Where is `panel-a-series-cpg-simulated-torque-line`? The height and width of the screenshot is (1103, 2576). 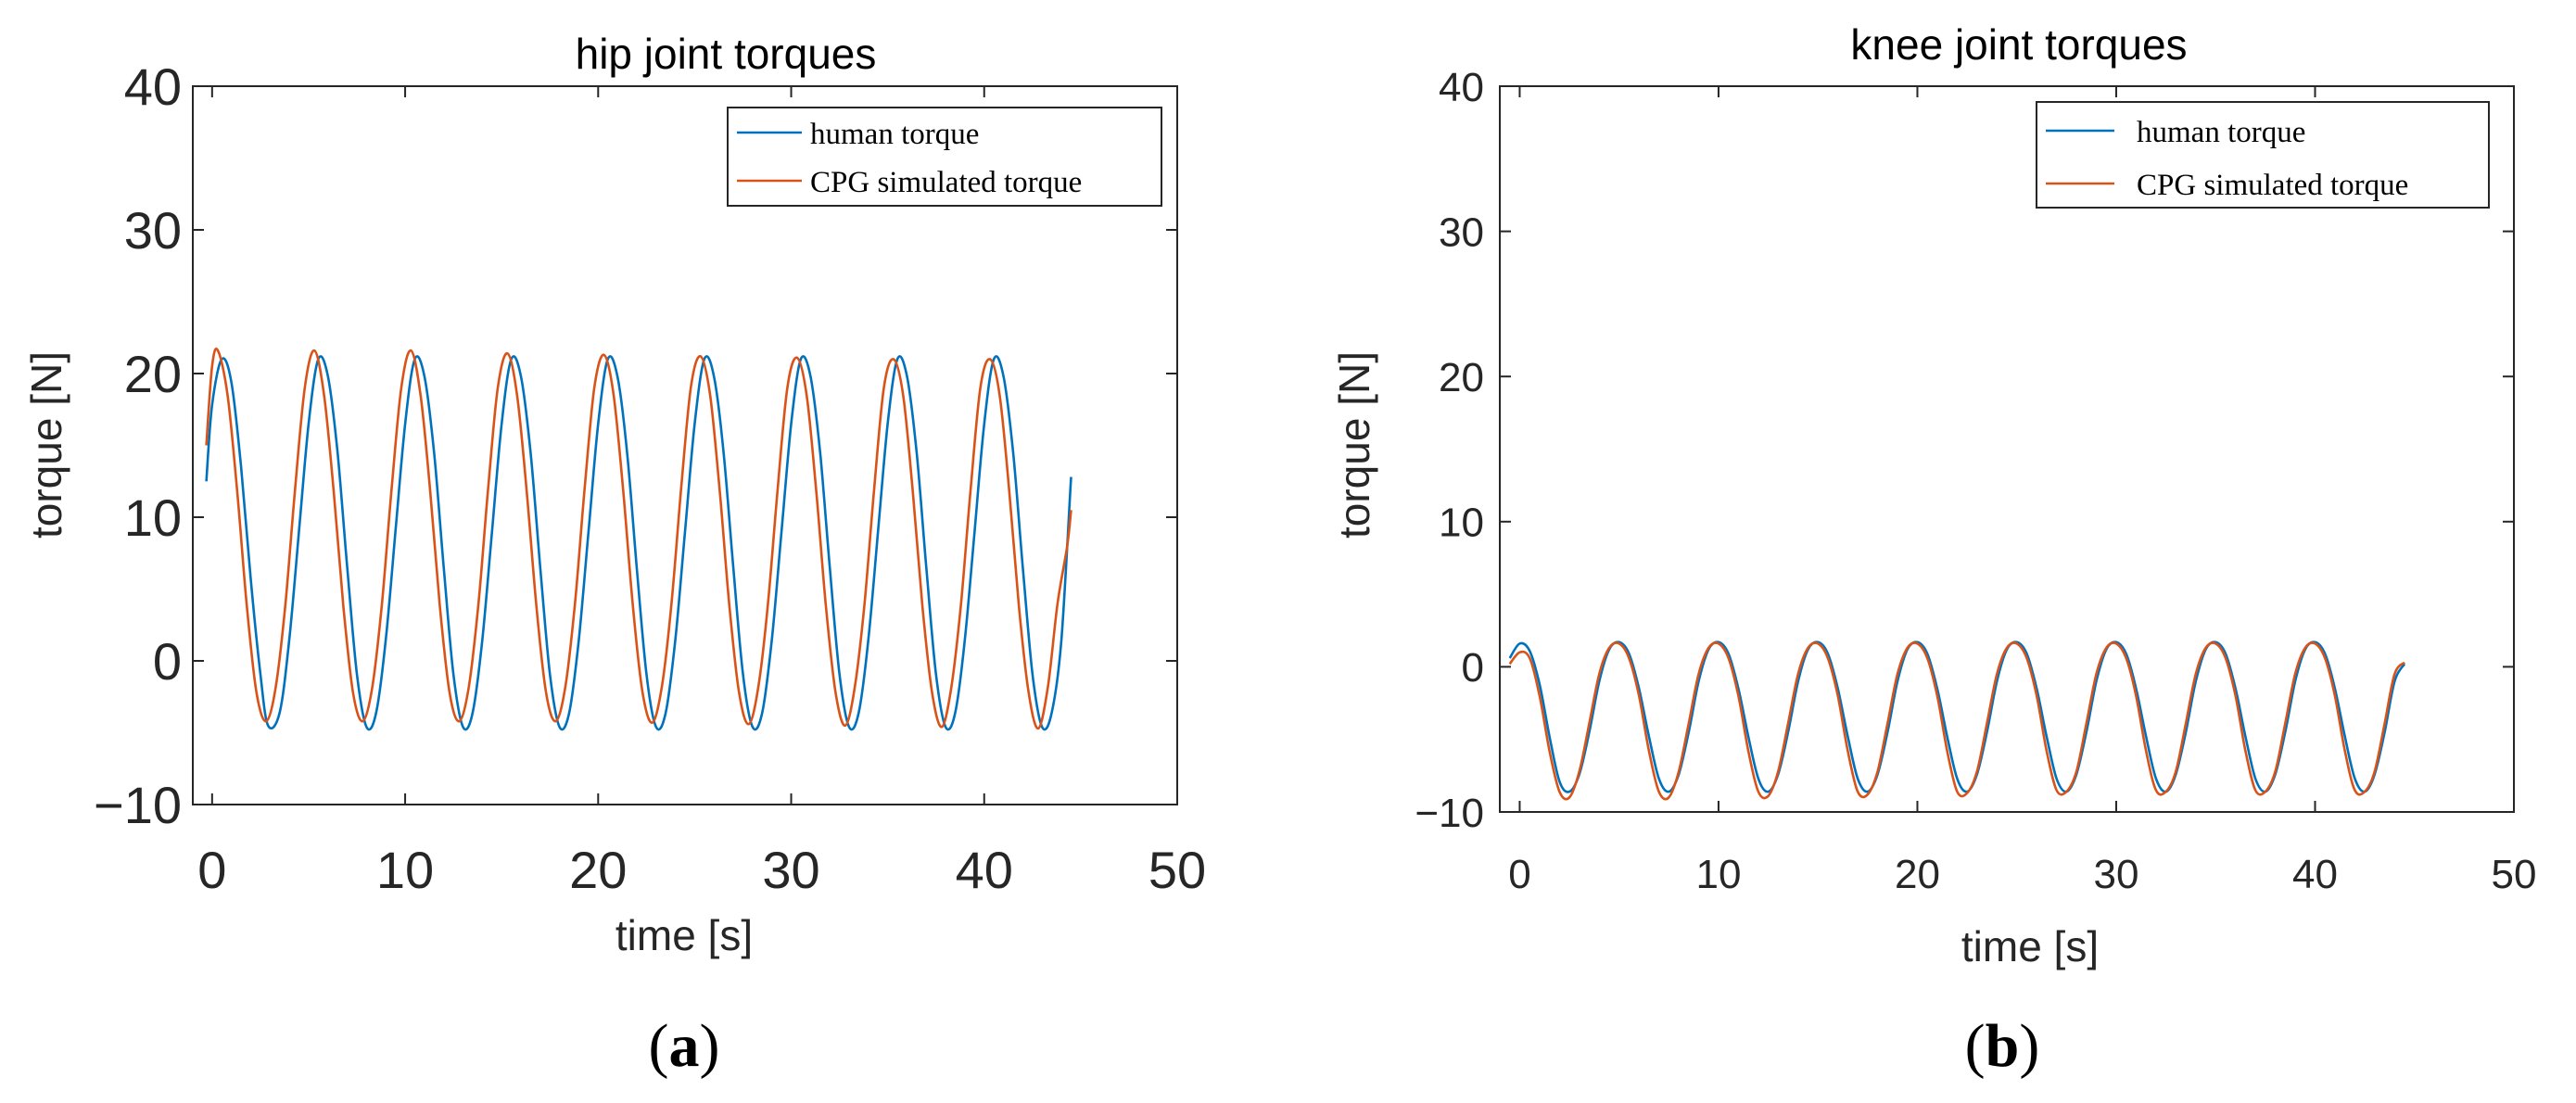 panel-a-series-cpg-simulated-torque-line is located at coordinates (638, 538).